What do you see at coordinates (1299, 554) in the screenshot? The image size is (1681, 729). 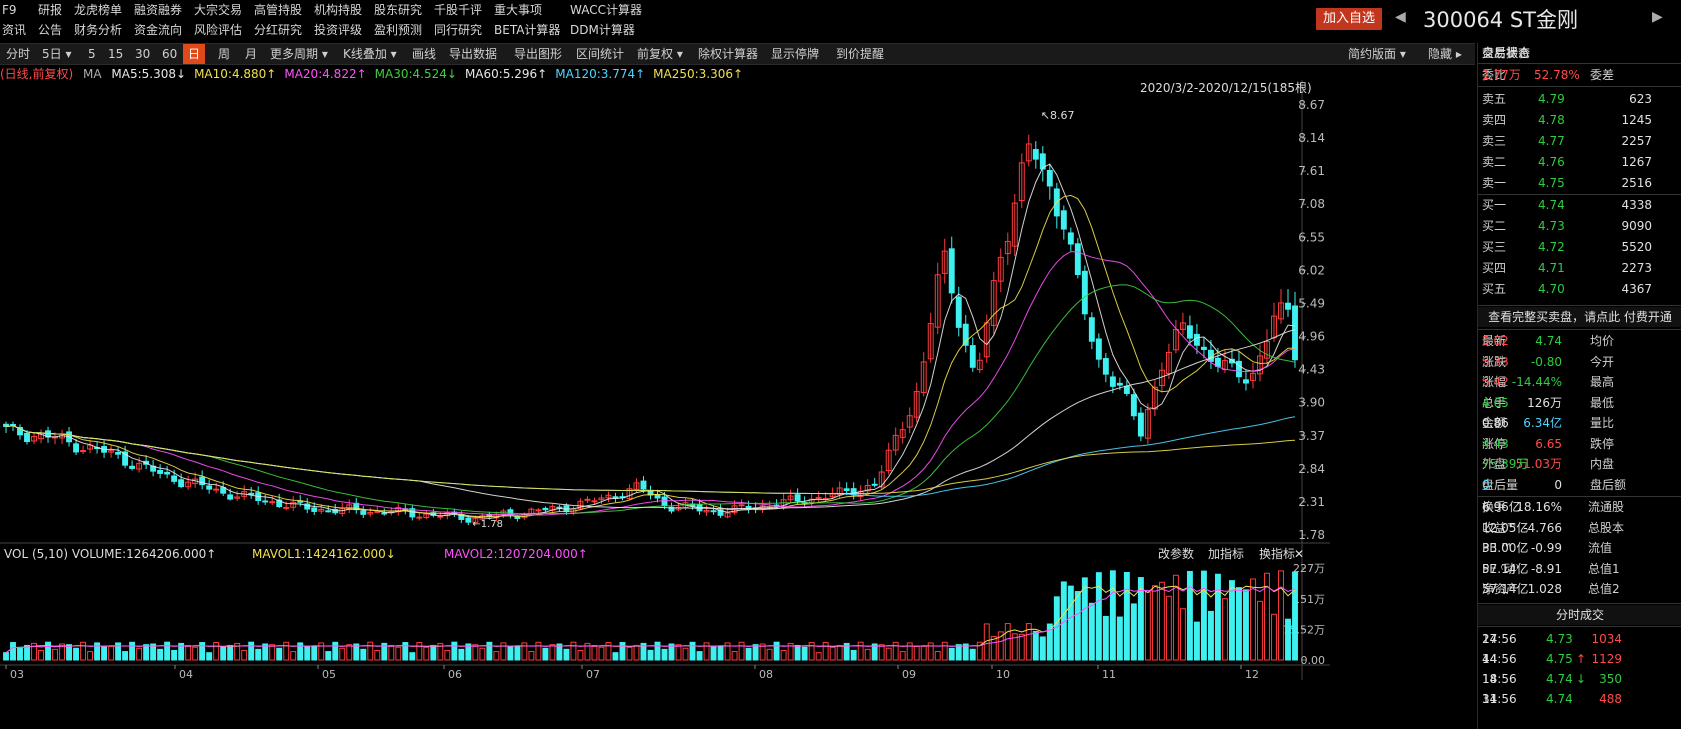 I see `volume-btn-3: ✕` at bounding box center [1299, 554].